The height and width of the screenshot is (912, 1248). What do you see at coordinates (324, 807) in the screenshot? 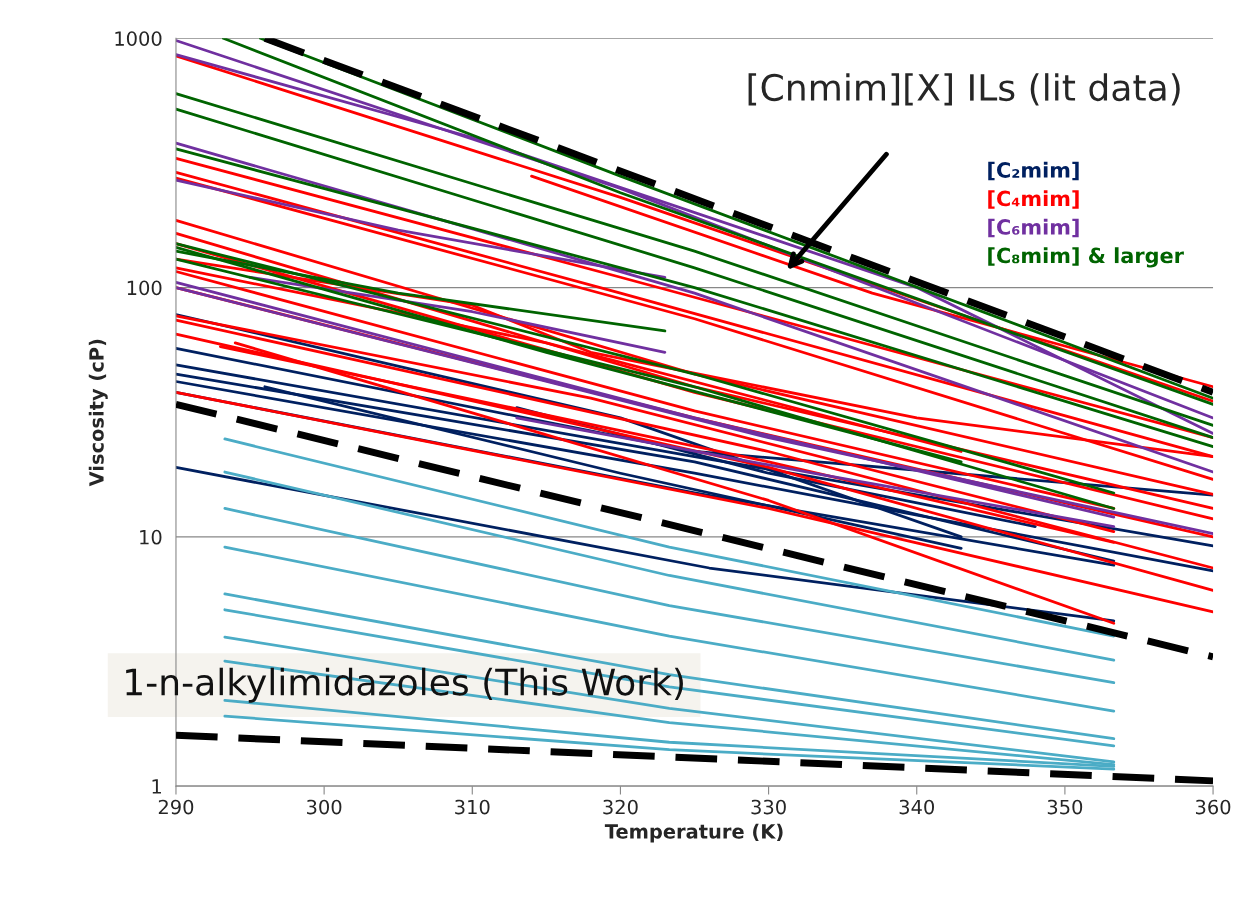
I see `x-tick-label: 300` at bounding box center [324, 807].